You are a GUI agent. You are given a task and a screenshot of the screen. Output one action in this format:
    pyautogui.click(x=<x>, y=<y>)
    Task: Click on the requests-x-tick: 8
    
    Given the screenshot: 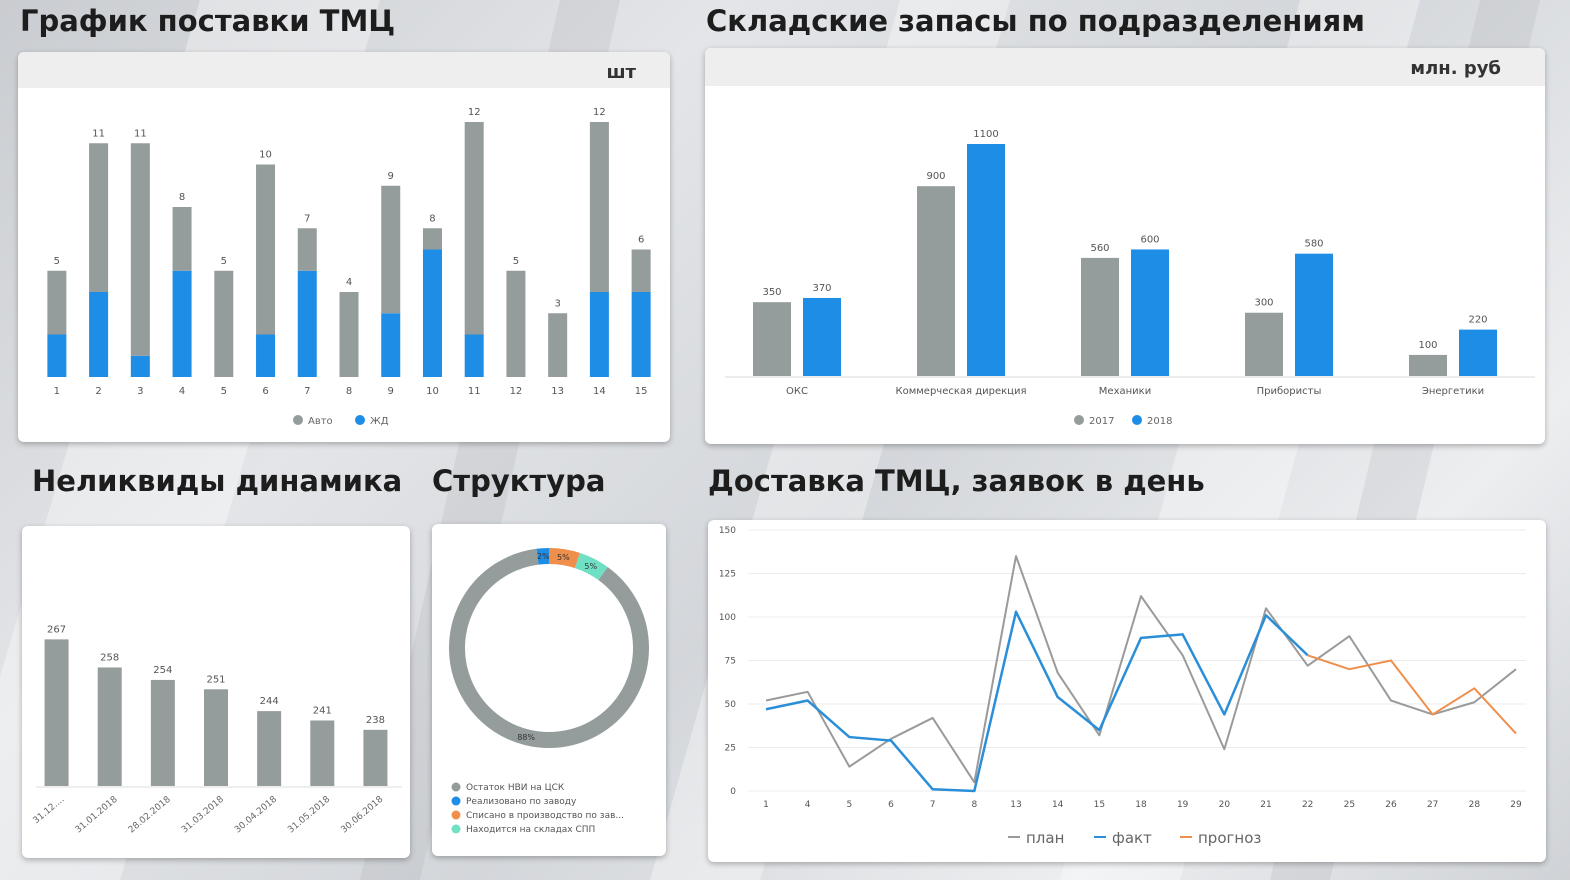 What is the action you would take?
    pyautogui.click(x=974, y=805)
    